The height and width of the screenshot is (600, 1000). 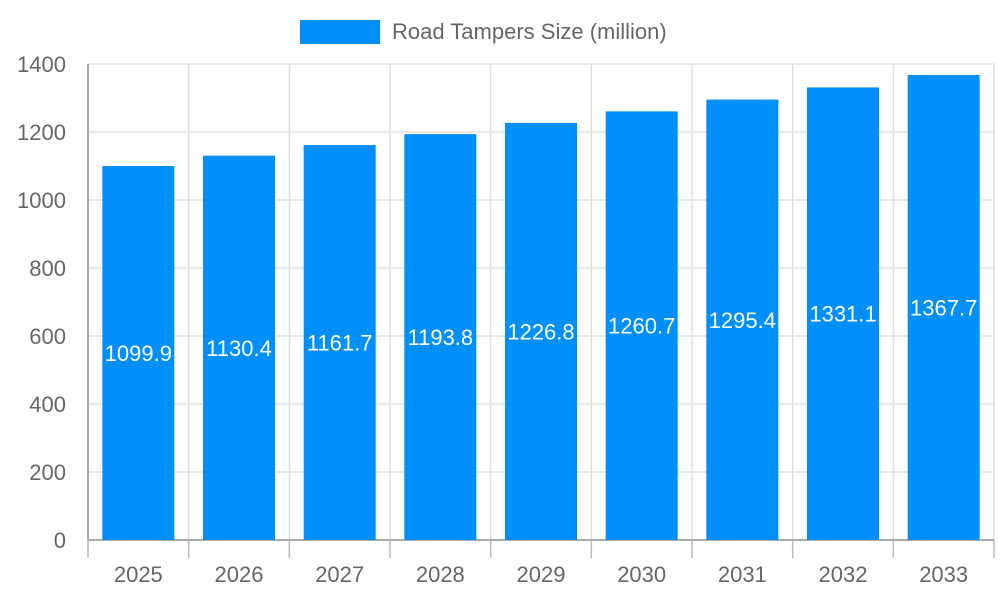 I want to click on x-tick-label: 2033, so click(x=943, y=574).